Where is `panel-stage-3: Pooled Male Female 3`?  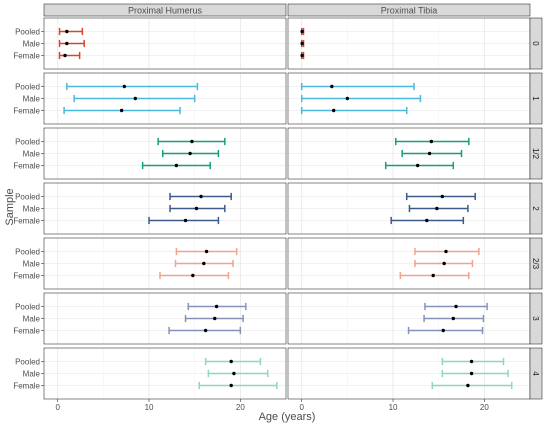
panel-stage-3: Pooled Male Female 3 is located at coordinates (278, 318).